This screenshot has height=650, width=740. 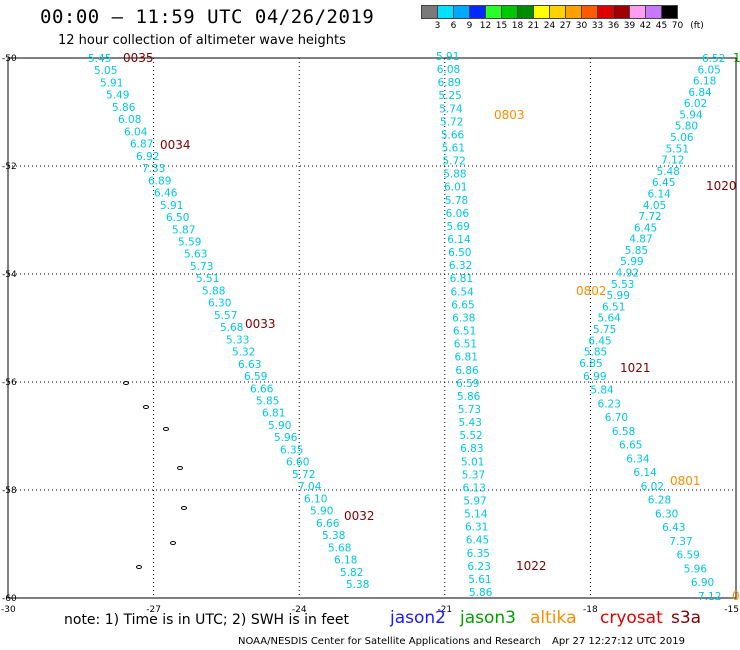 What do you see at coordinates (9, 491) in the screenshot?
I see `lat-tick-label: -58` at bounding box center [9, 491].